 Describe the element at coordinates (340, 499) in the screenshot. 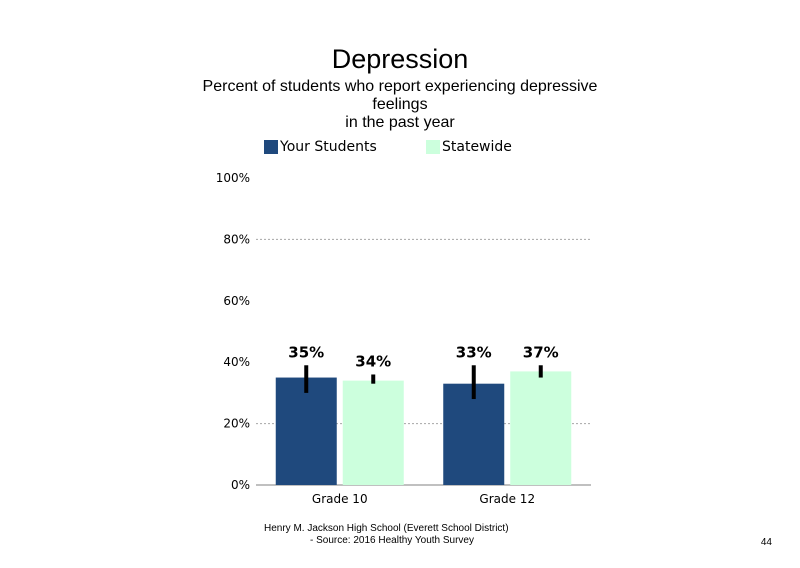

I see `x-tick-label: Grade 10` at that location.